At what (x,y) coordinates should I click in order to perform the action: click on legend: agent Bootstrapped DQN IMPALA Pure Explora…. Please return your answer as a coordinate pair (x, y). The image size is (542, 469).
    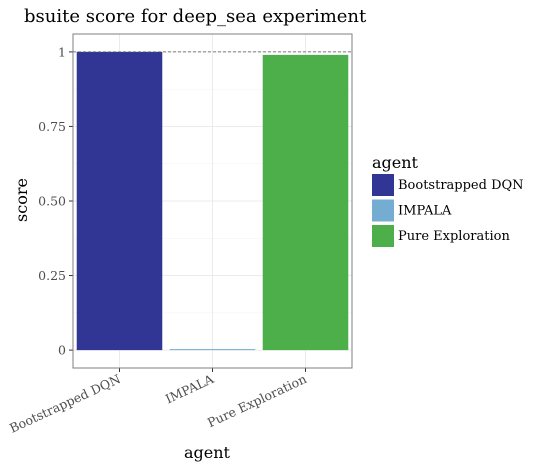
    Looking at the image, I should click on (448, 200).